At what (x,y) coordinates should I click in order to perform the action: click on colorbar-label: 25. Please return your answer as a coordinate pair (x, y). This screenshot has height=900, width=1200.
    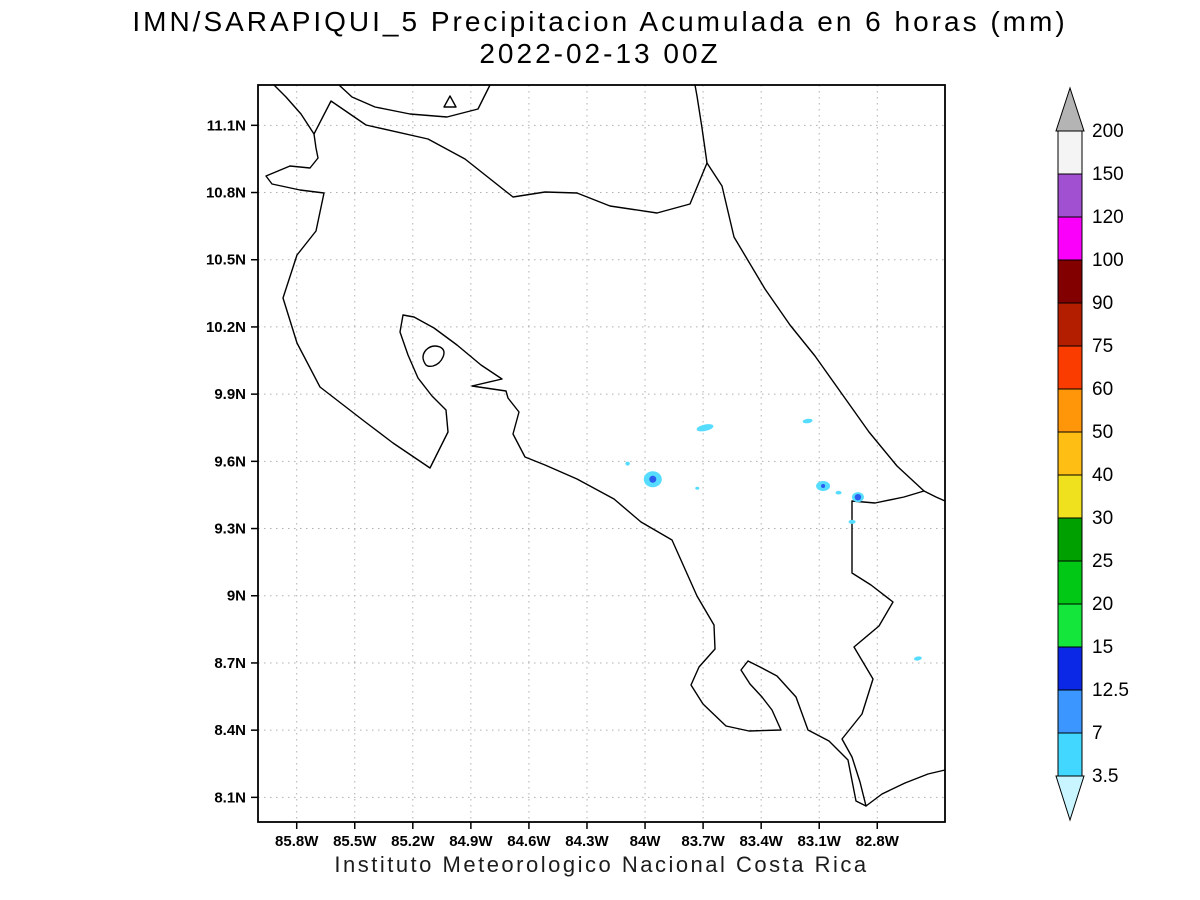
    Looking at the image, I should click on (1102, 561).